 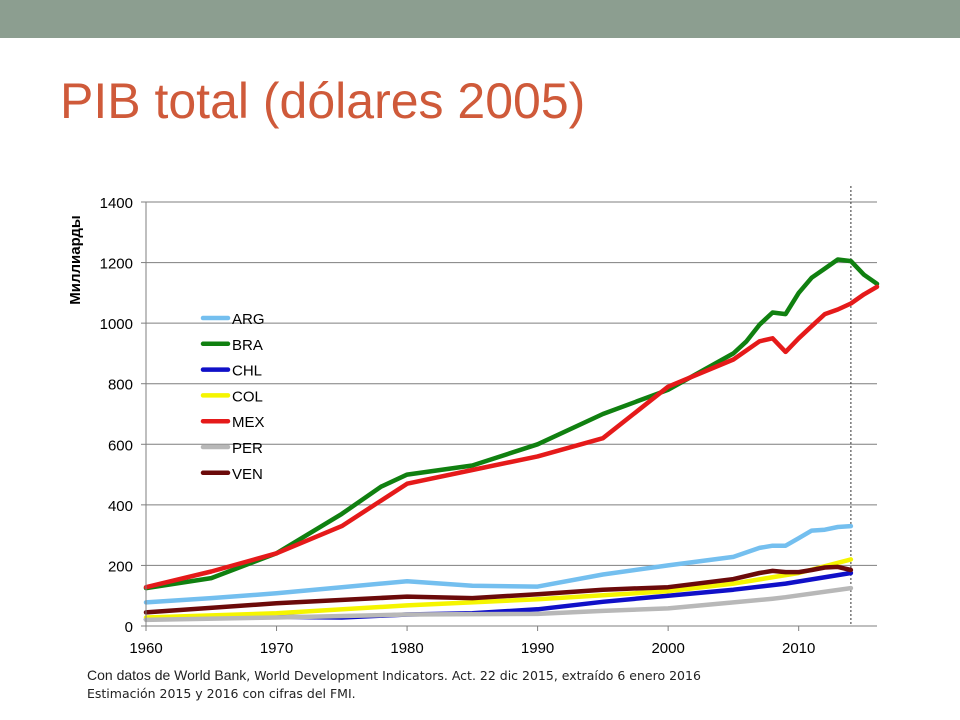 What do you see at coordinates (406, 648) in the screenshot?
I see `x-tick-label: 1980` at bounding box center [406, 648].